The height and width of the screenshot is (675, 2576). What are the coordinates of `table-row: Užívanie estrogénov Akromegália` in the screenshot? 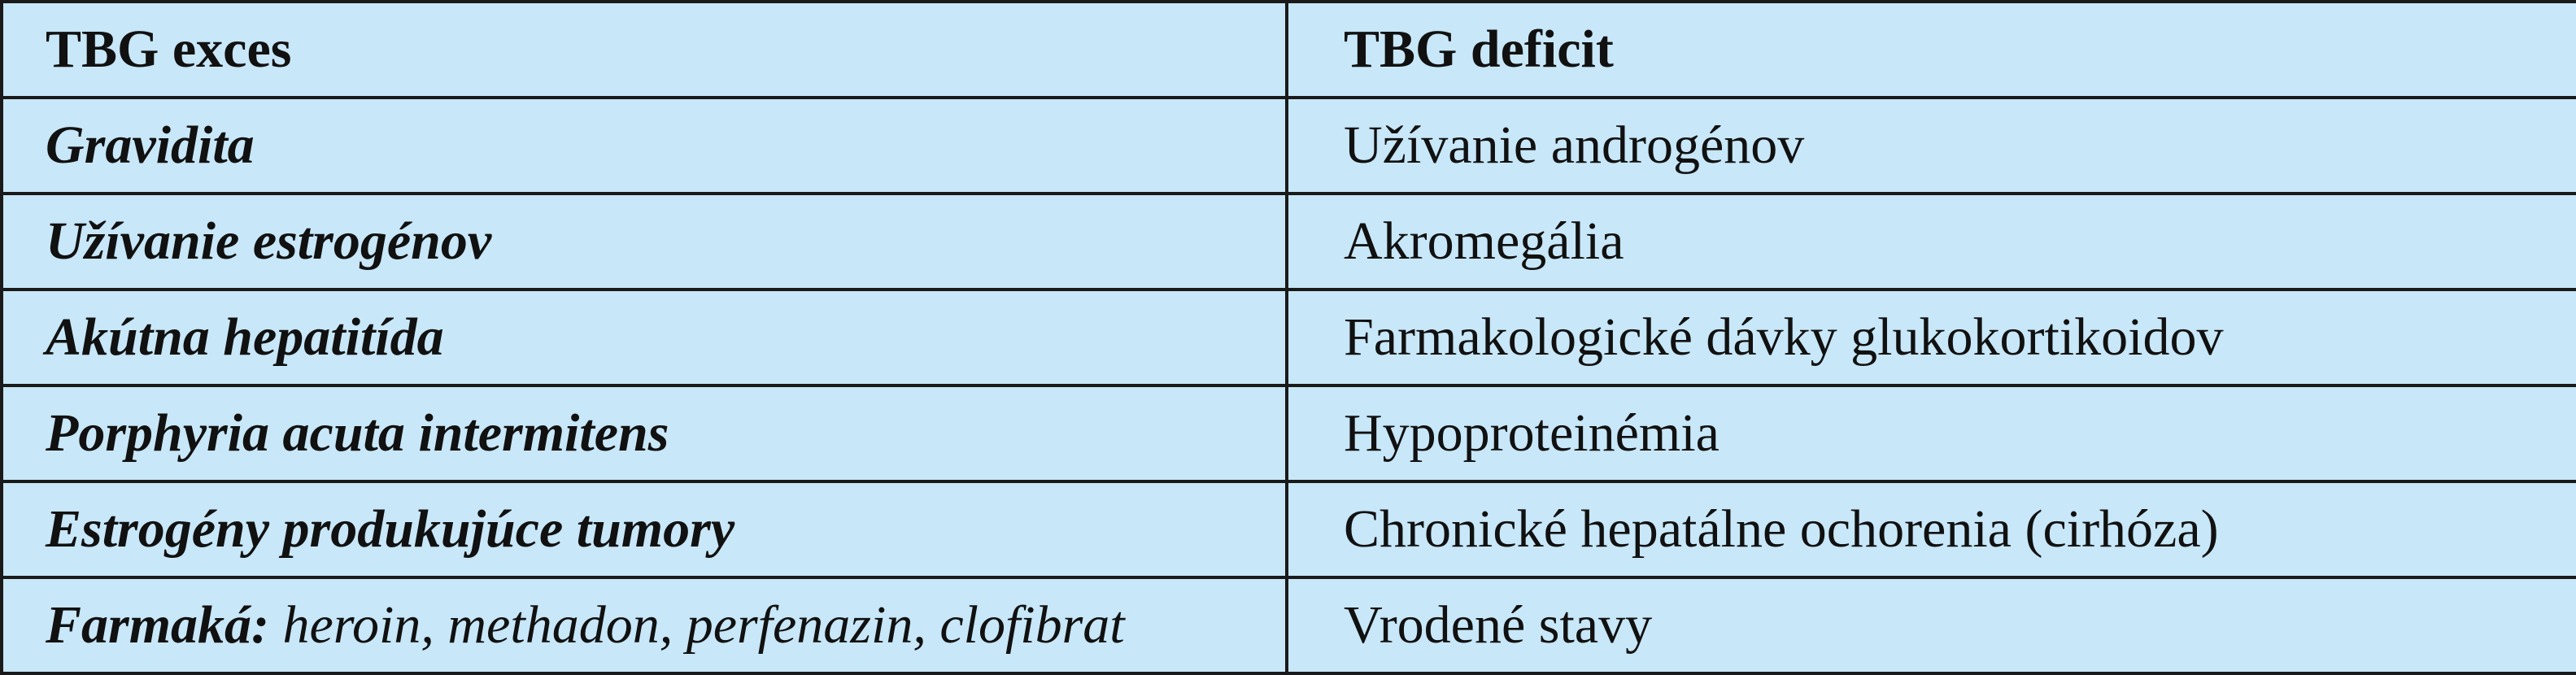 It's located at (1288, 242).